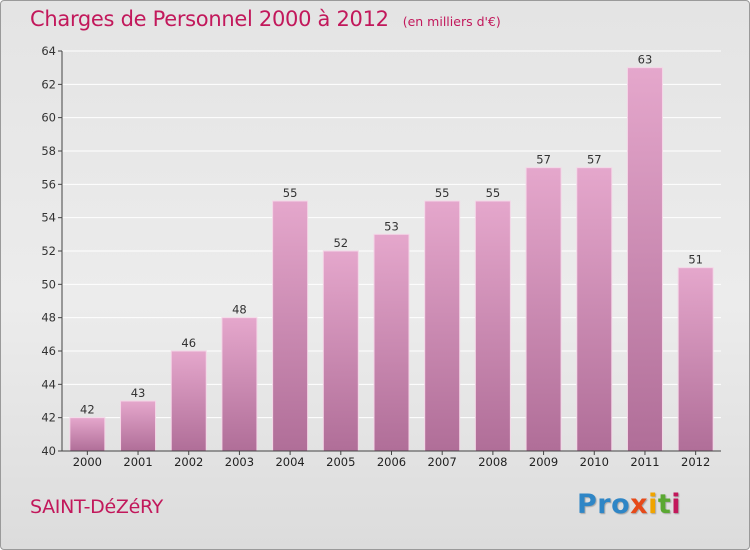  What do you see at coordinates (48, 384) in the screenshot?
I see `y-tick-label: 44` at bounding box center [48, 384].